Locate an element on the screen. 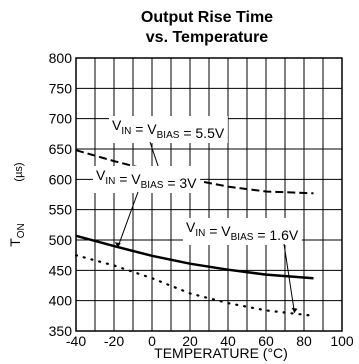  series-annotation-label: VIN = VBIAS = 1.6V is located at coordinates (242, 231).